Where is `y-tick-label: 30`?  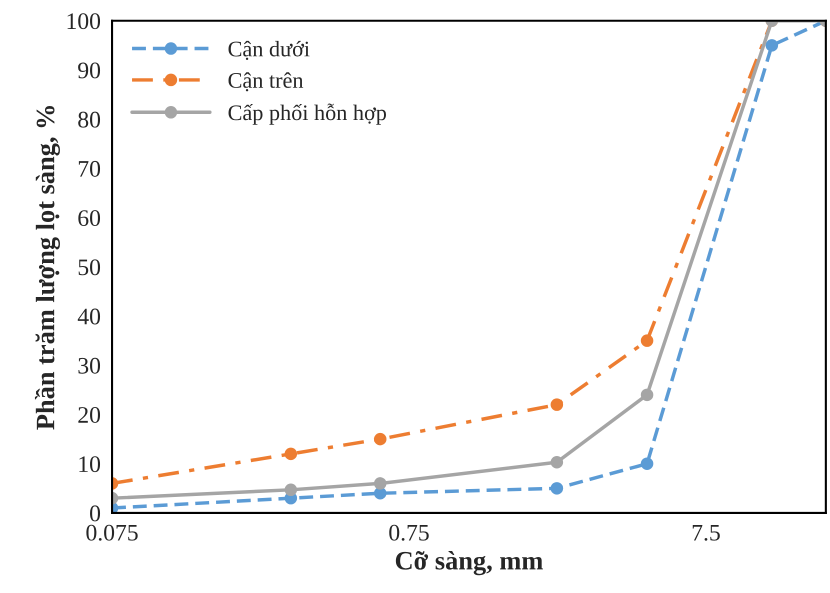
y-tick-label: 30 is located at coordinates (89, 366).